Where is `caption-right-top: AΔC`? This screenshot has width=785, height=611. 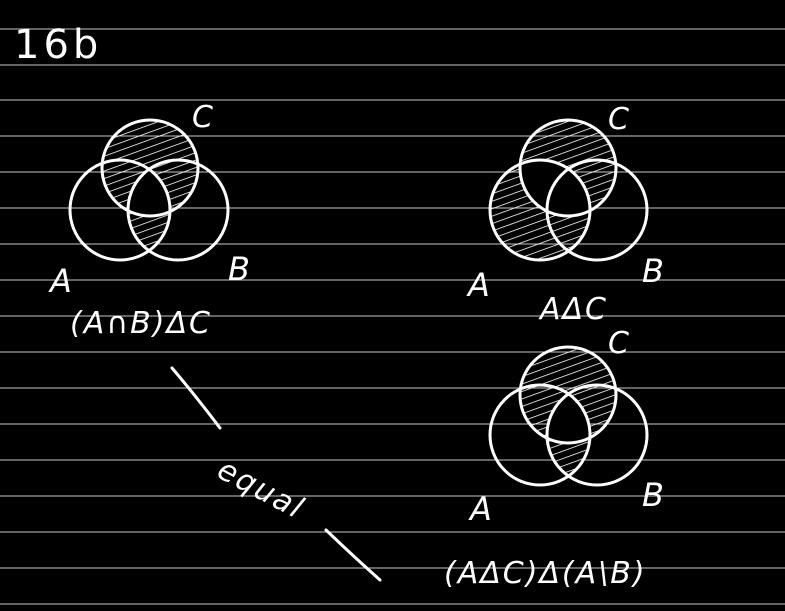 caption-right-top: AΔC is located at coordinates (574, 309).